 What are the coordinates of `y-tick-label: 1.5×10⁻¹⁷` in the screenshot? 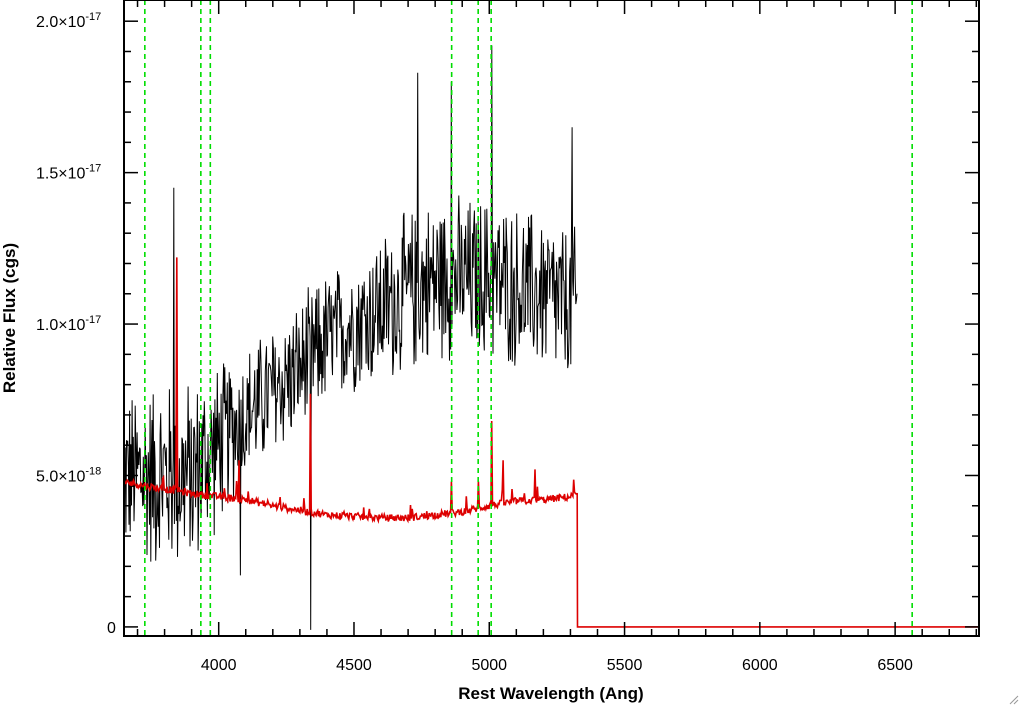 It's located at (68, 173).